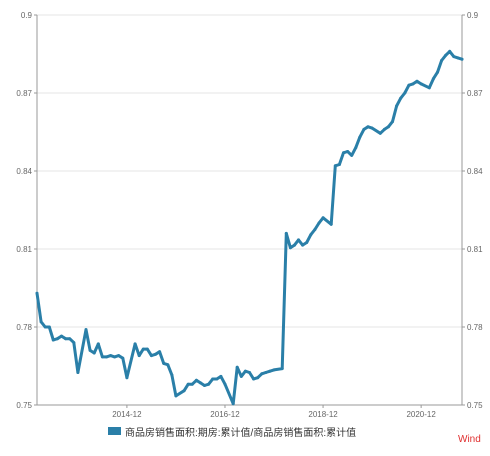 The width and height of the screenshot is (490, 456). I want to click on y-tick-label-left: 0.84, so click(24, 171).